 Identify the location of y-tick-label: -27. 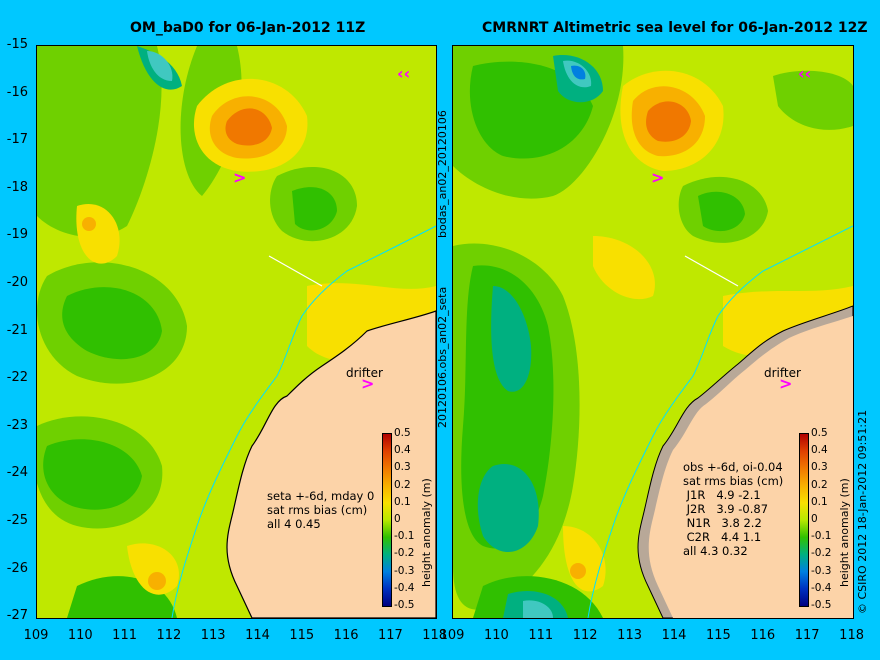
(17, 616).